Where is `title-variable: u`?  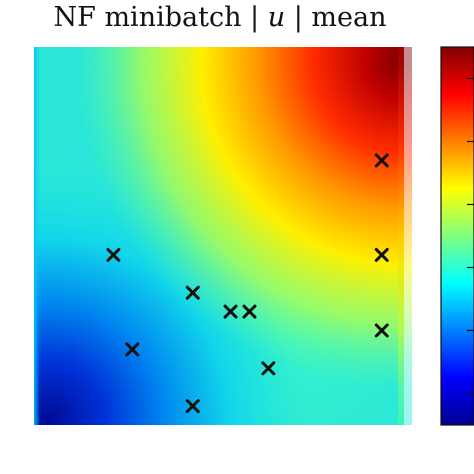
title-variable: u is located at coordinates (276, 17).